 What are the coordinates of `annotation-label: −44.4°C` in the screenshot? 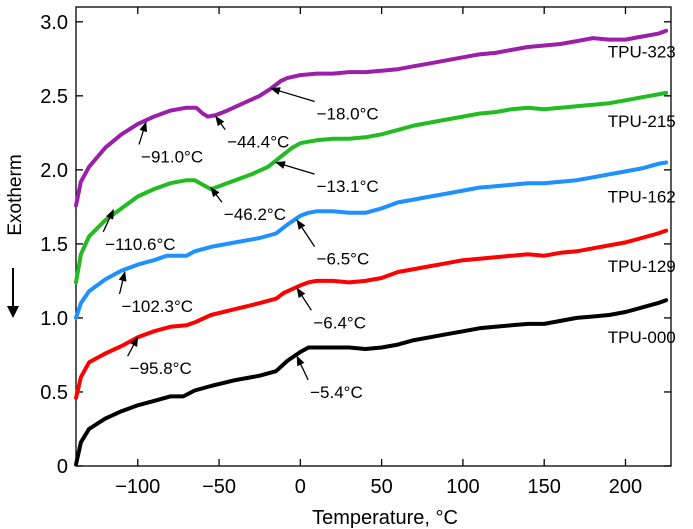 It's located at (258, 142).